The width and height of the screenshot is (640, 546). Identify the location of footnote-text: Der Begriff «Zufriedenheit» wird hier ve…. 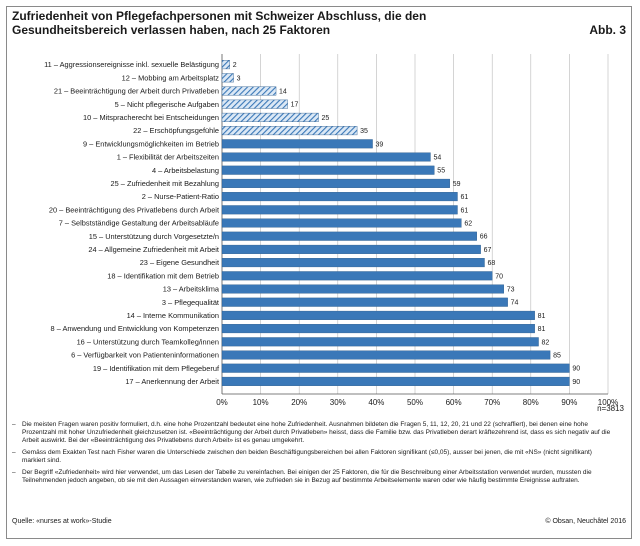
(307, 476).